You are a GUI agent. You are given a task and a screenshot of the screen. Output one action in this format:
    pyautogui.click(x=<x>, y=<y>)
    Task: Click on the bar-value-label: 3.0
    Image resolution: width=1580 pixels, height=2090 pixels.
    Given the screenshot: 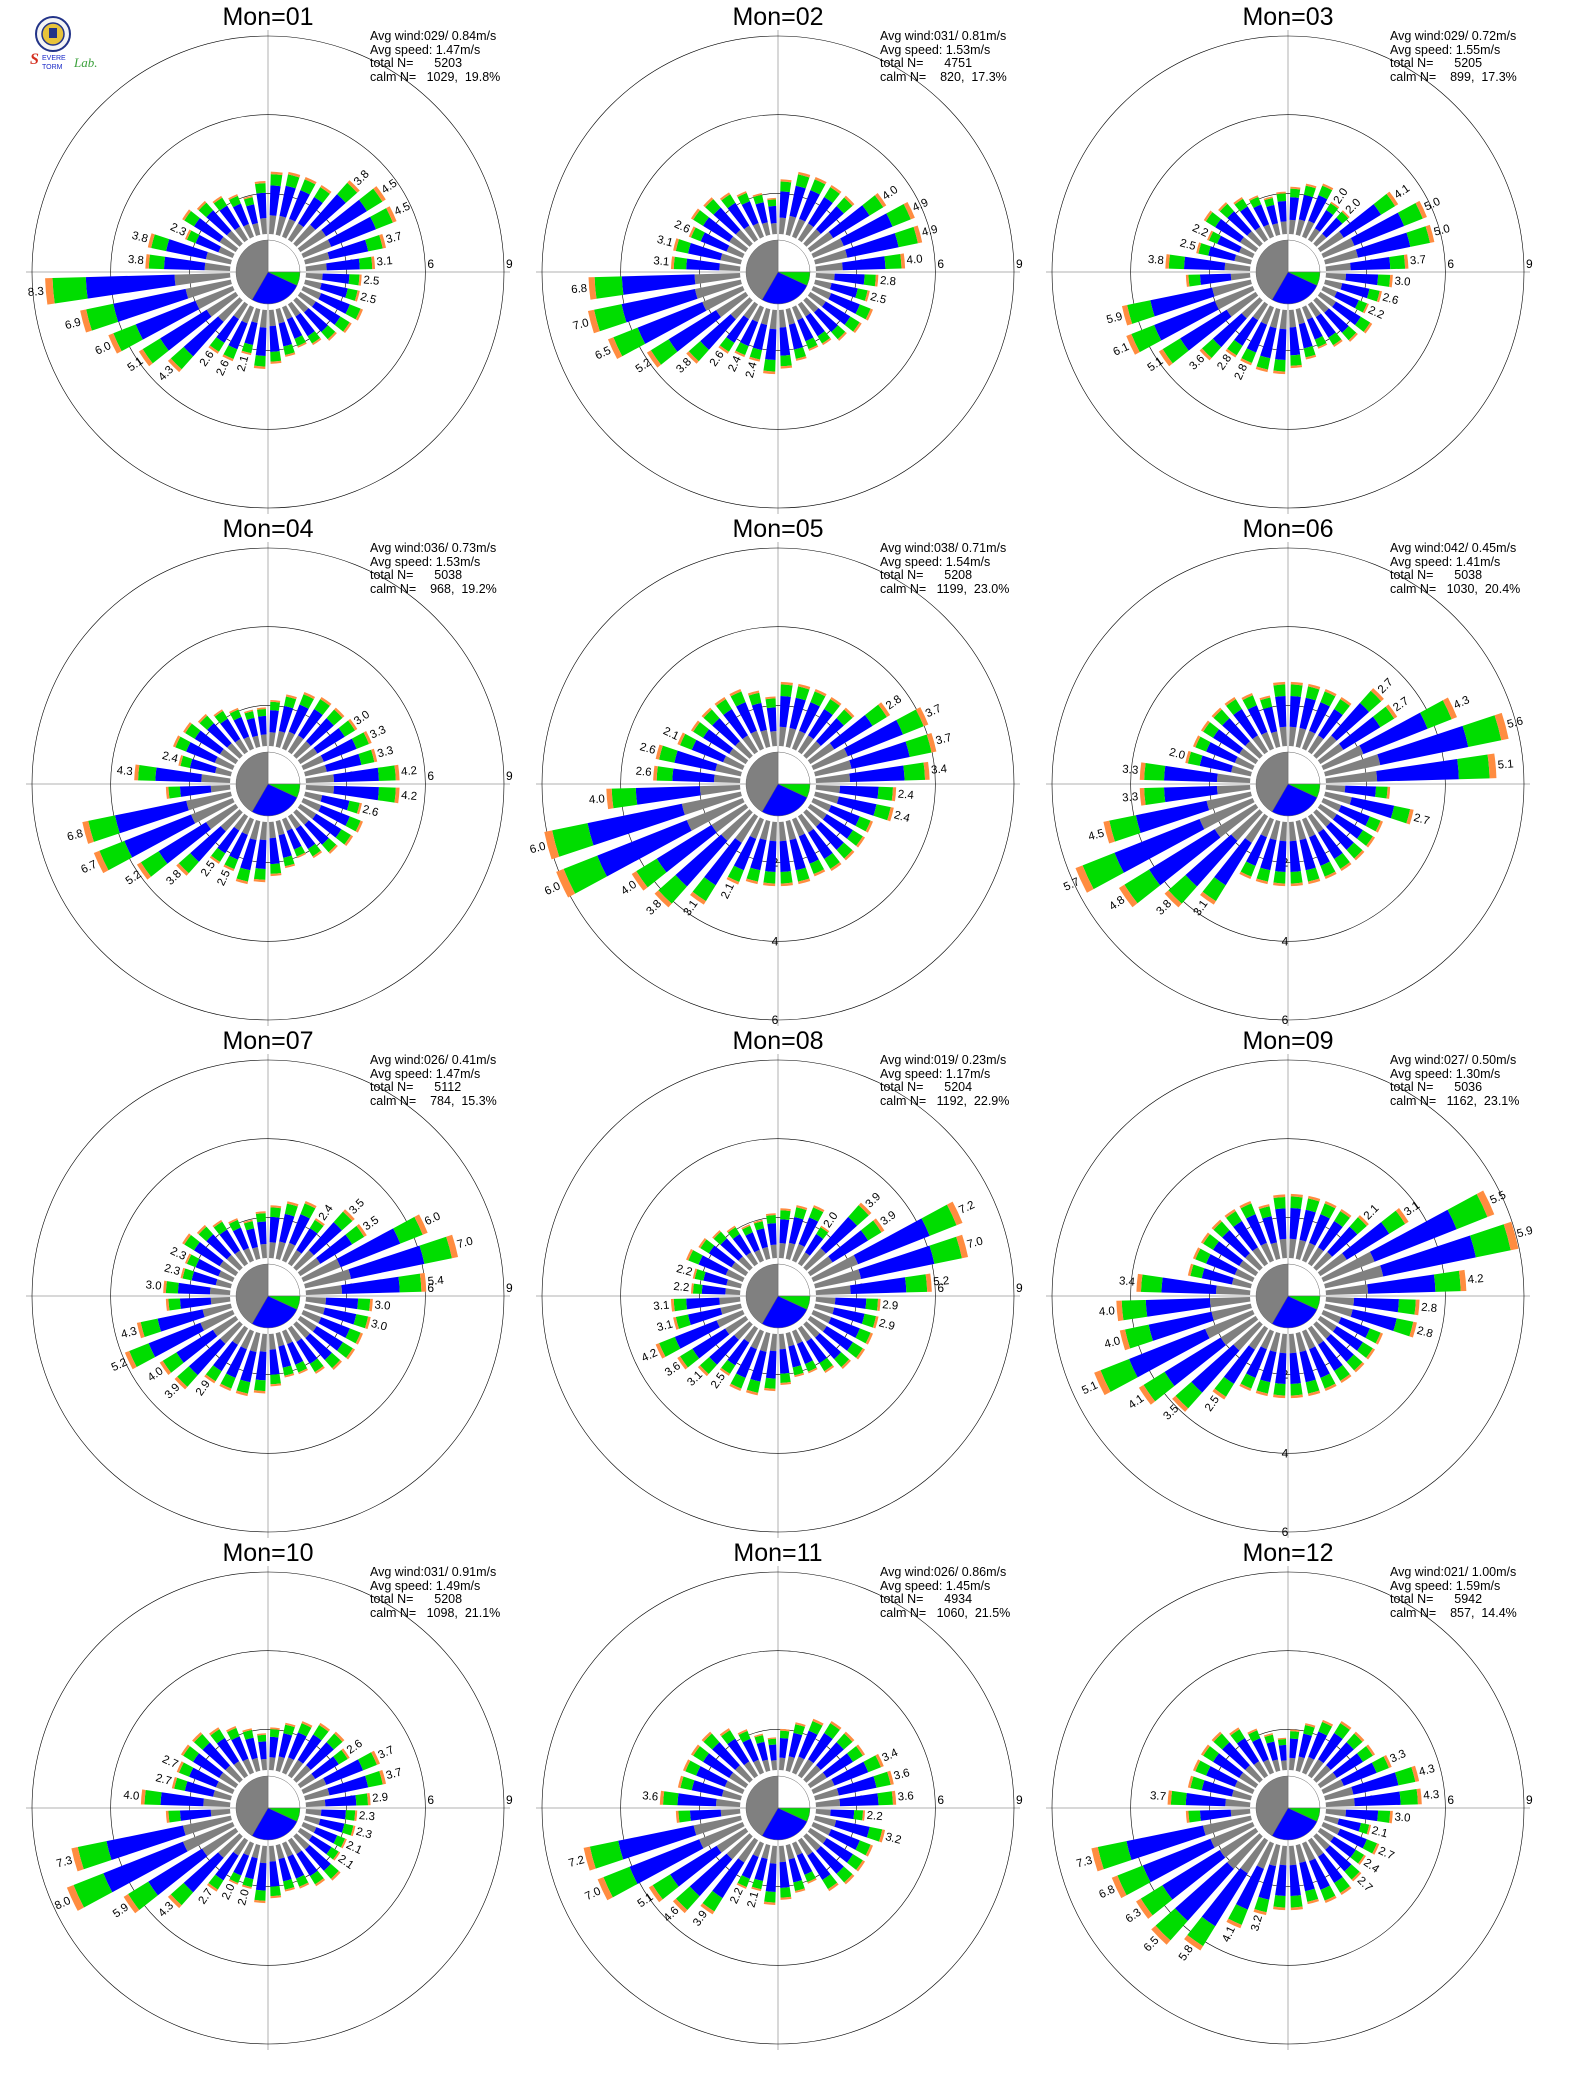 What is the action you would take?
    pyautogui.click(x=382, y=1305)
    